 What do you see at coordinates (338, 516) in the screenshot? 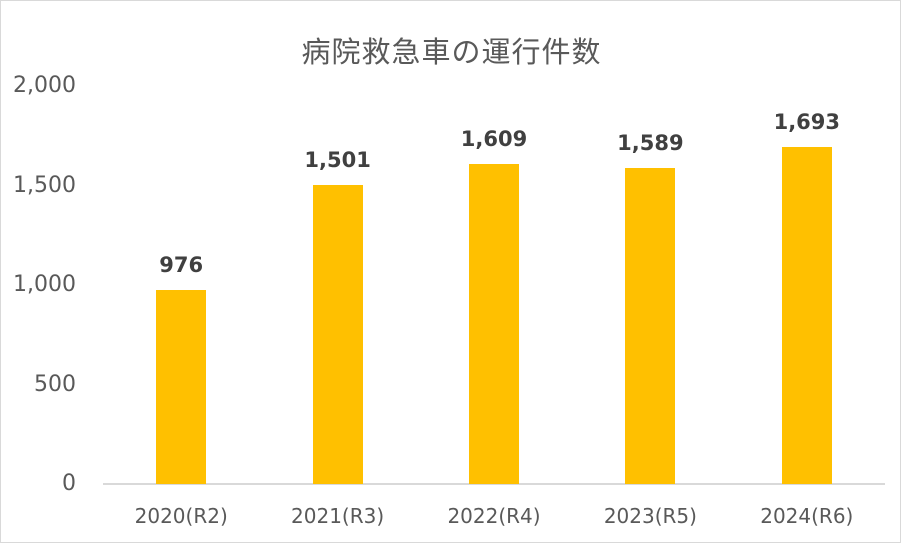
I see `x-tick-label: 2021(R3)` at bounding box center [338, 516].